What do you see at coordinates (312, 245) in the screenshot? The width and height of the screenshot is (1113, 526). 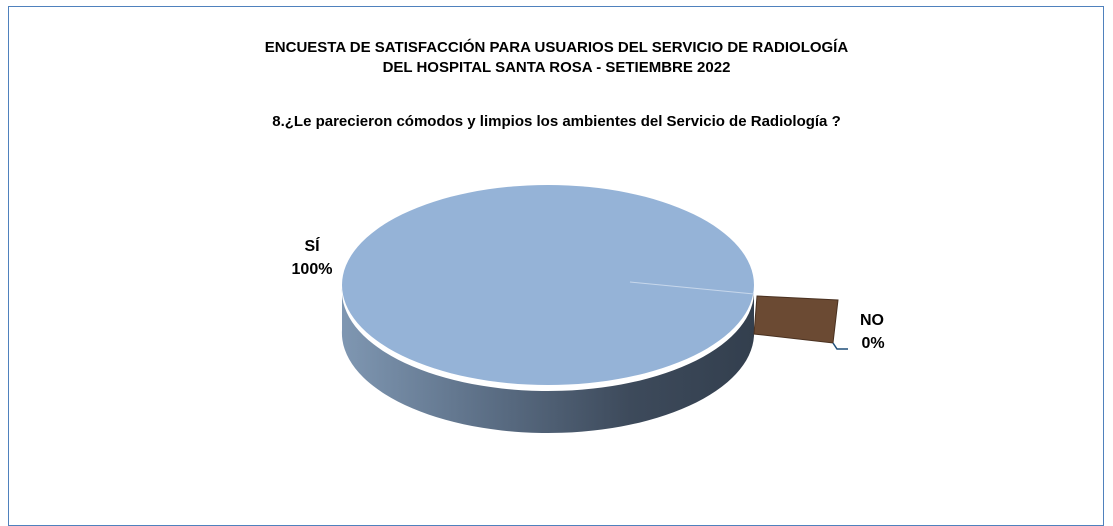 I see `data-label-si-category: SÍ` at bounding box center [312, 245].